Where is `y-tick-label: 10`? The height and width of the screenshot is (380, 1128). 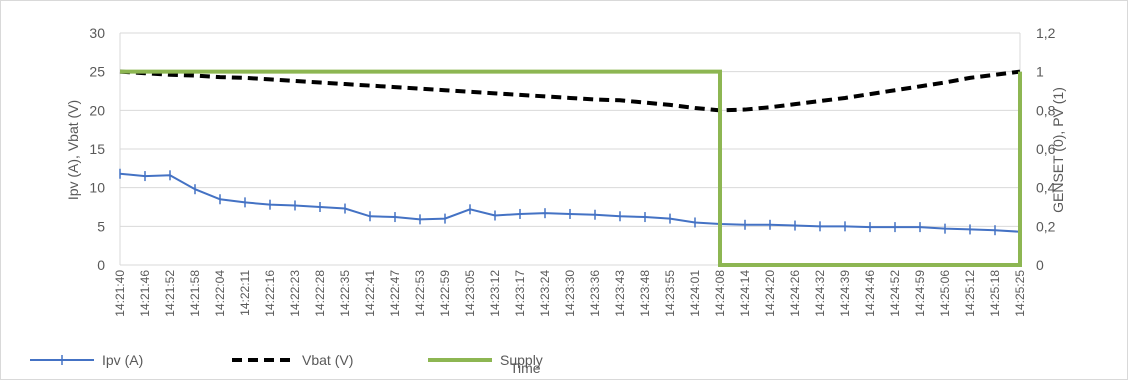
y-tick-label: 10 is located at coordinates (97, 188).